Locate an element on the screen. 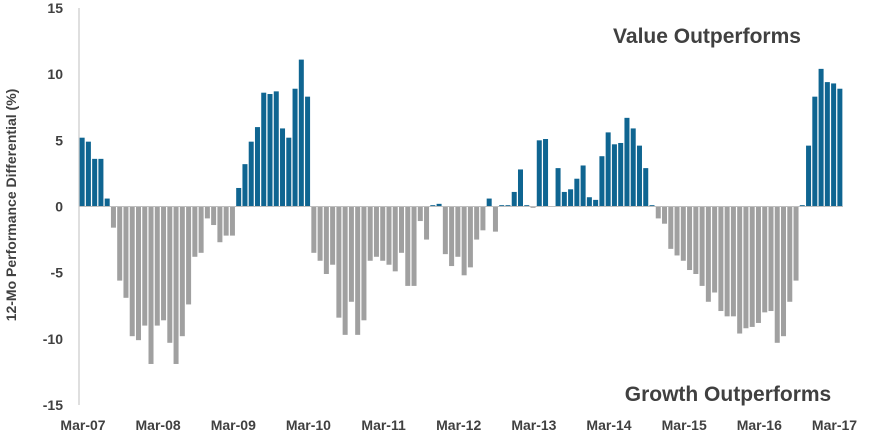 The width and height of the screenshot is (873, 438). x-tick-label: Mar-12 is located at coordinates (458, 425).